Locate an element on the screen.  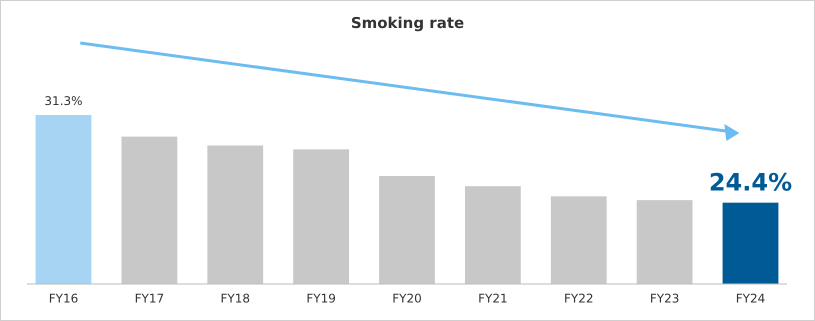
data-label: 24.4% is located at coordinates (750, 182).